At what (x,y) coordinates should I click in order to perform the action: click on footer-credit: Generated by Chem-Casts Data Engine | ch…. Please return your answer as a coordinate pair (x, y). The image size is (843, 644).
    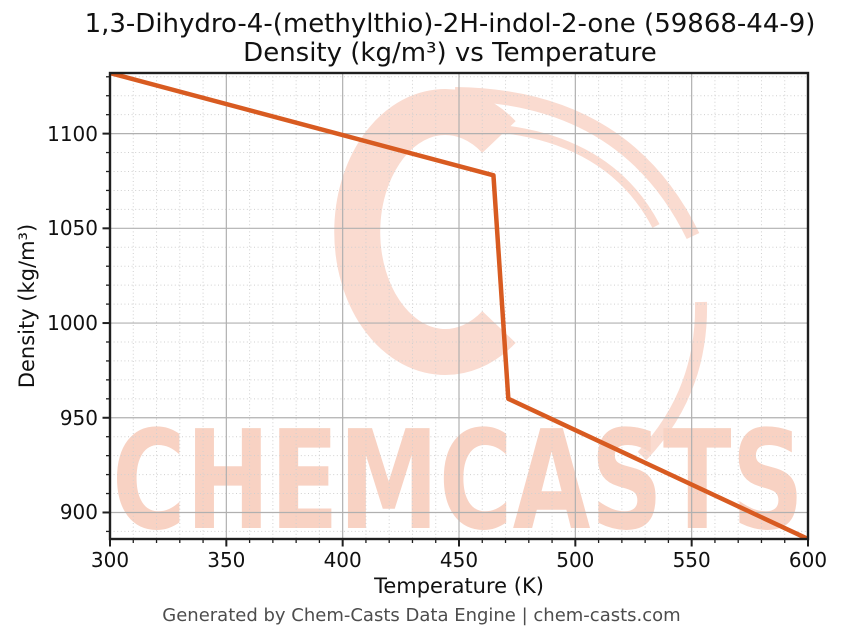
    Looking at the image, I should click on (421, 615).